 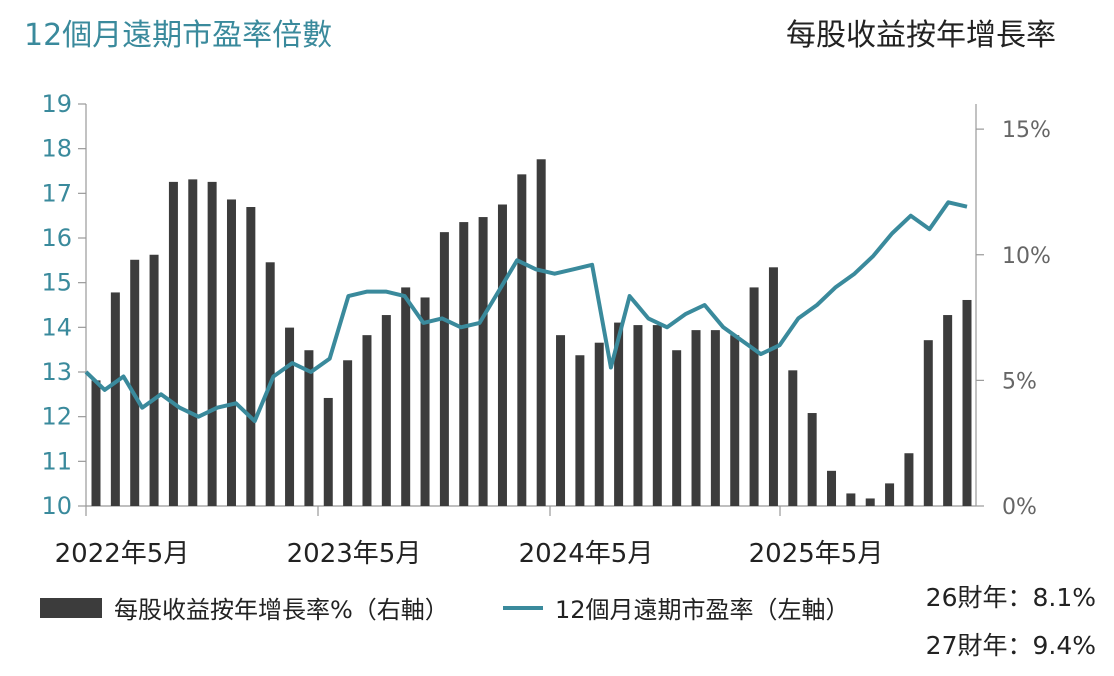 I want to click on left-tick-label: 12, so click(x=56, y=417).